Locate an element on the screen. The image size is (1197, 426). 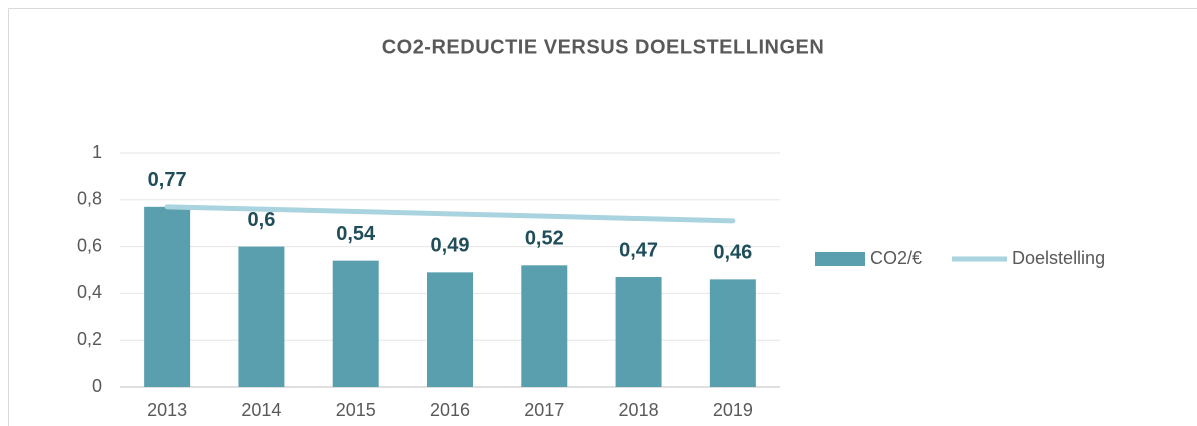
data-label: 0,54 is located at coordinates (356, 234).